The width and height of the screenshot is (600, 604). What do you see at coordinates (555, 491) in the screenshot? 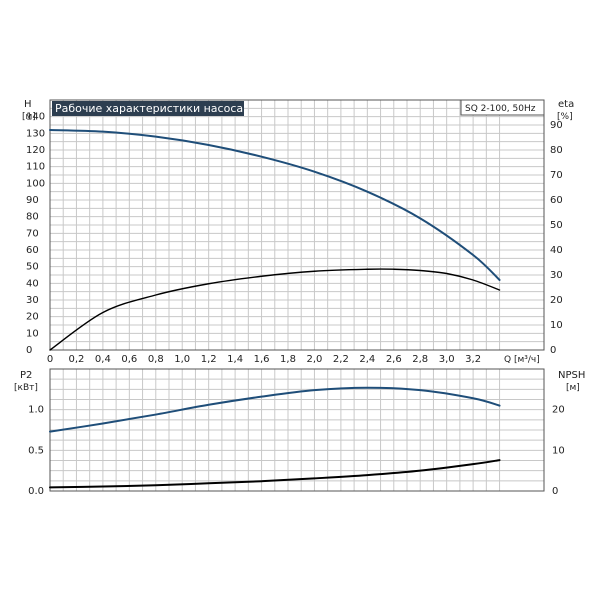
I see `npsh-tick-label: 0` at bounding box center [555, 491].